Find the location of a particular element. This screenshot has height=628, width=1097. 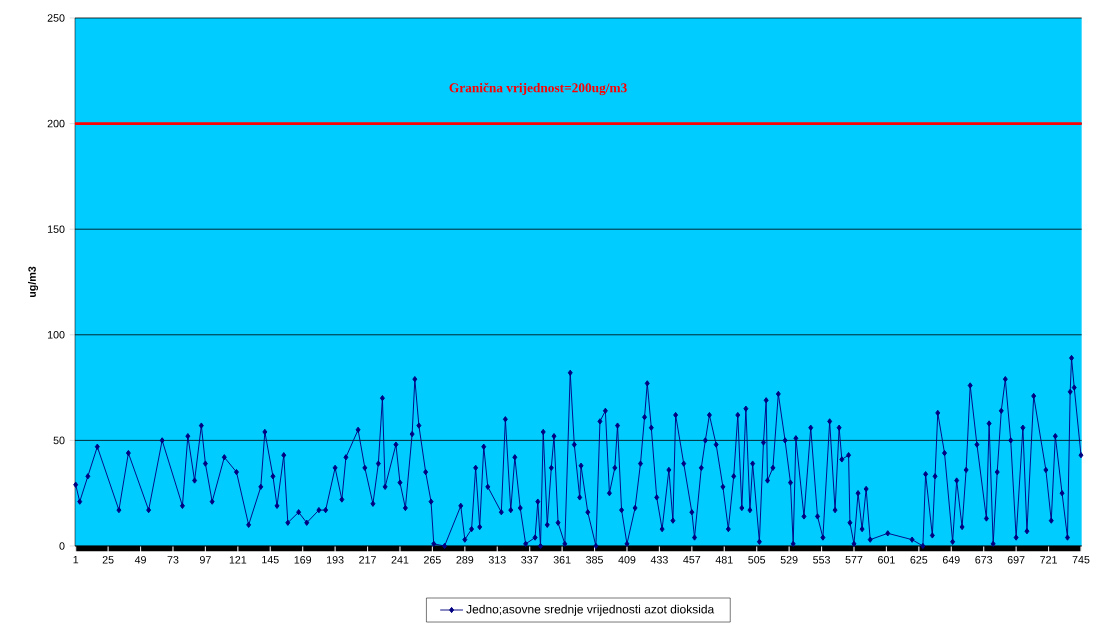

x-tick-label: 625 is located at coordinates (919, 560).